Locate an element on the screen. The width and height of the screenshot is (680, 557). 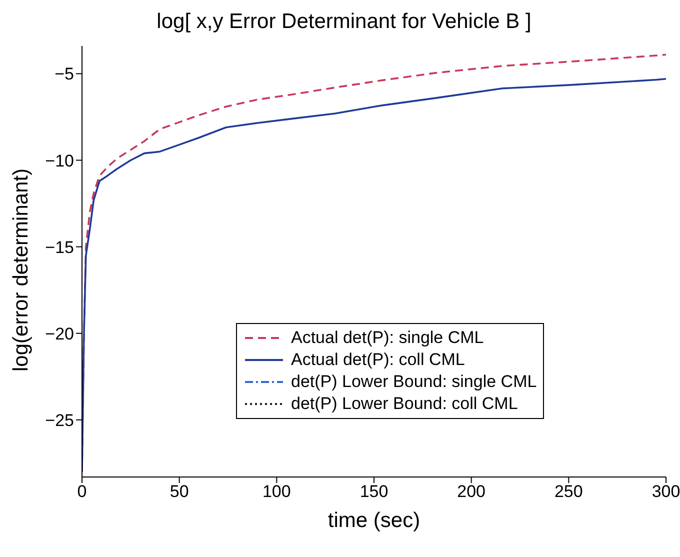
x-axis-title: time (sec) is located at coordinates (374, 520).